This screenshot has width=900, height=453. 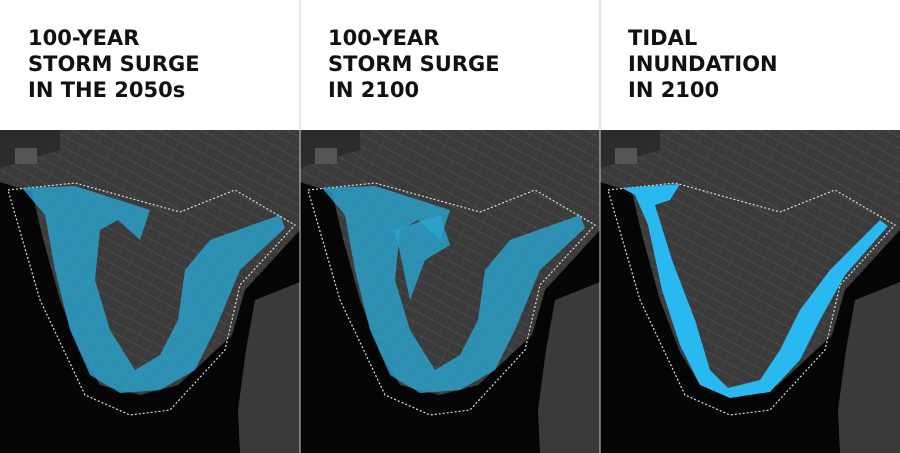 I want to click on panel-title: INUNDATION, so click(x=703, y=64).